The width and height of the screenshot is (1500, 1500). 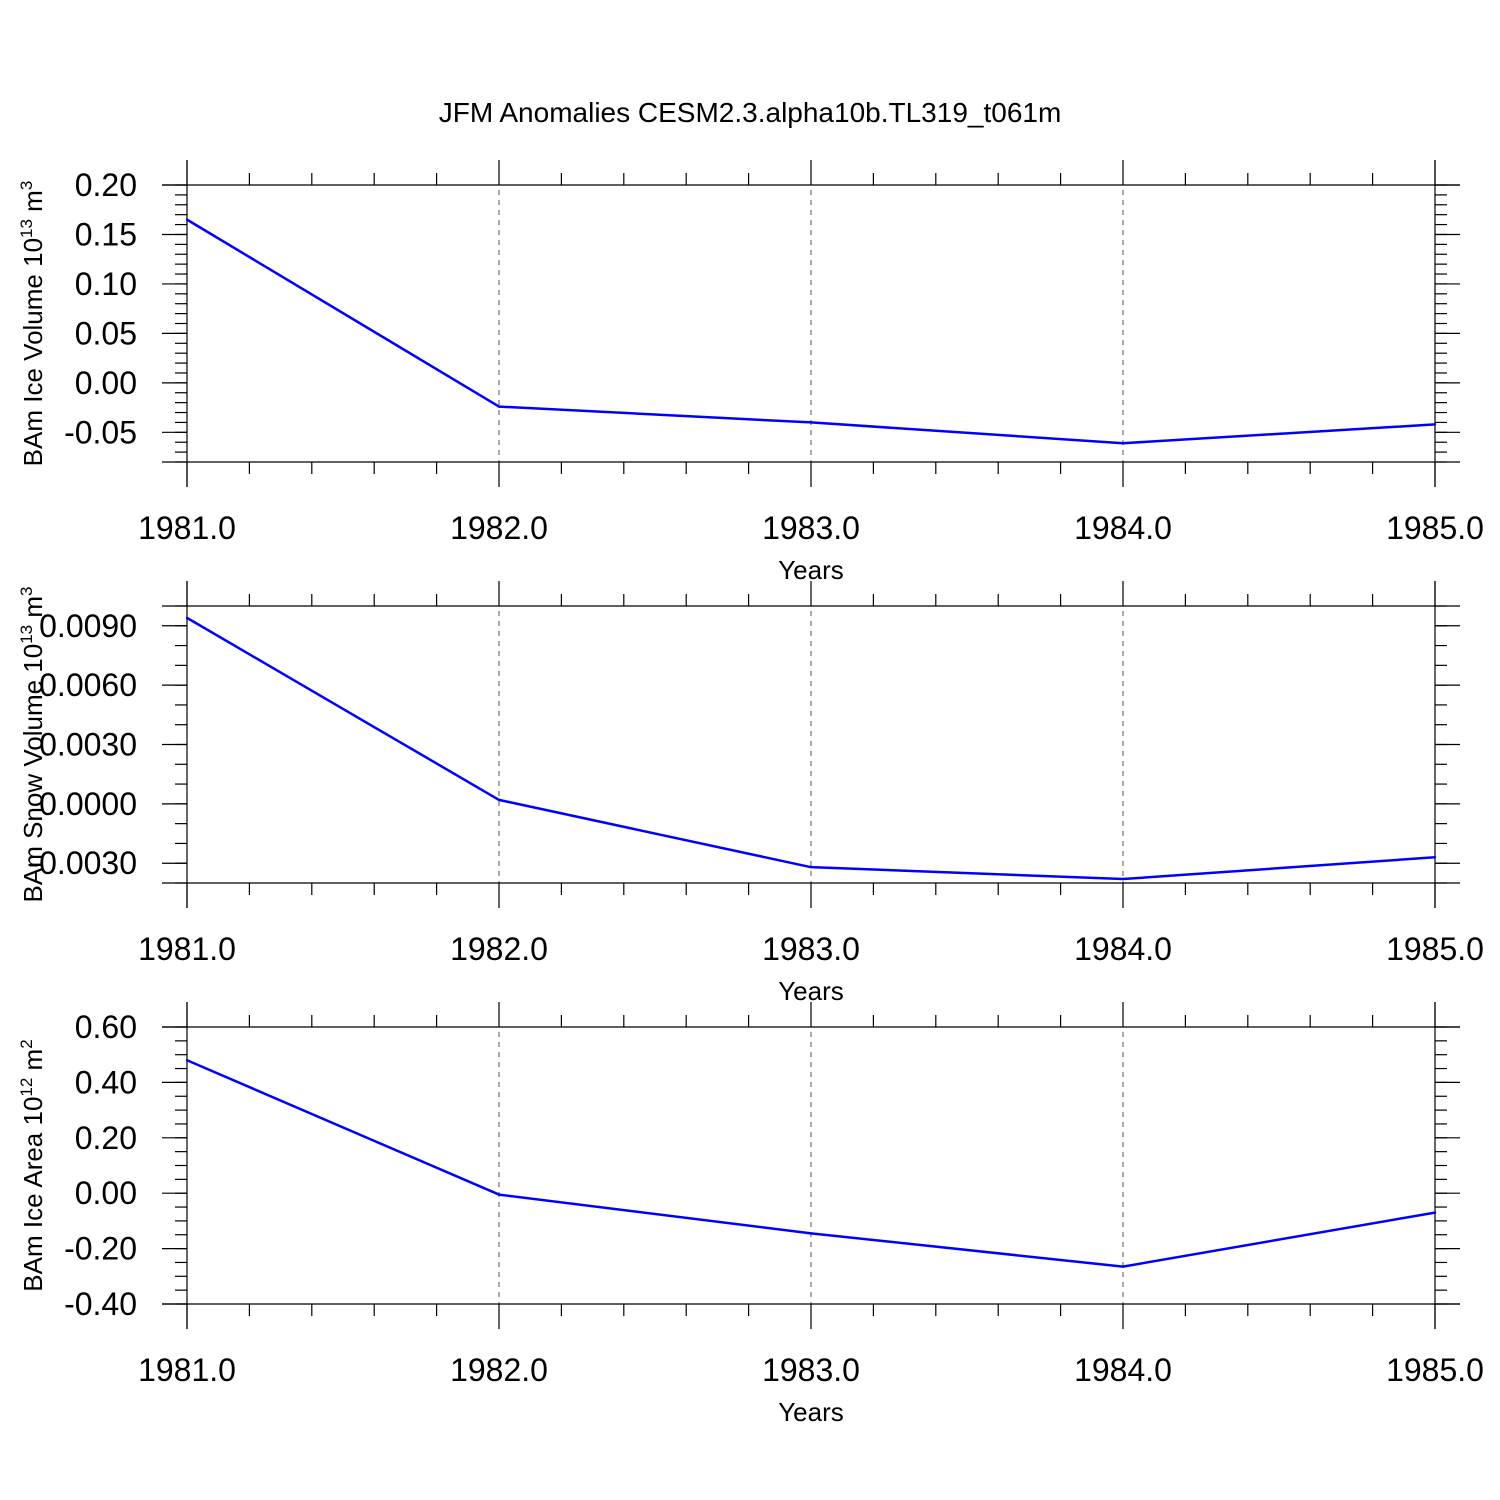 I want to click on y-tick-label: 0.10, so click(x=106, y=284).